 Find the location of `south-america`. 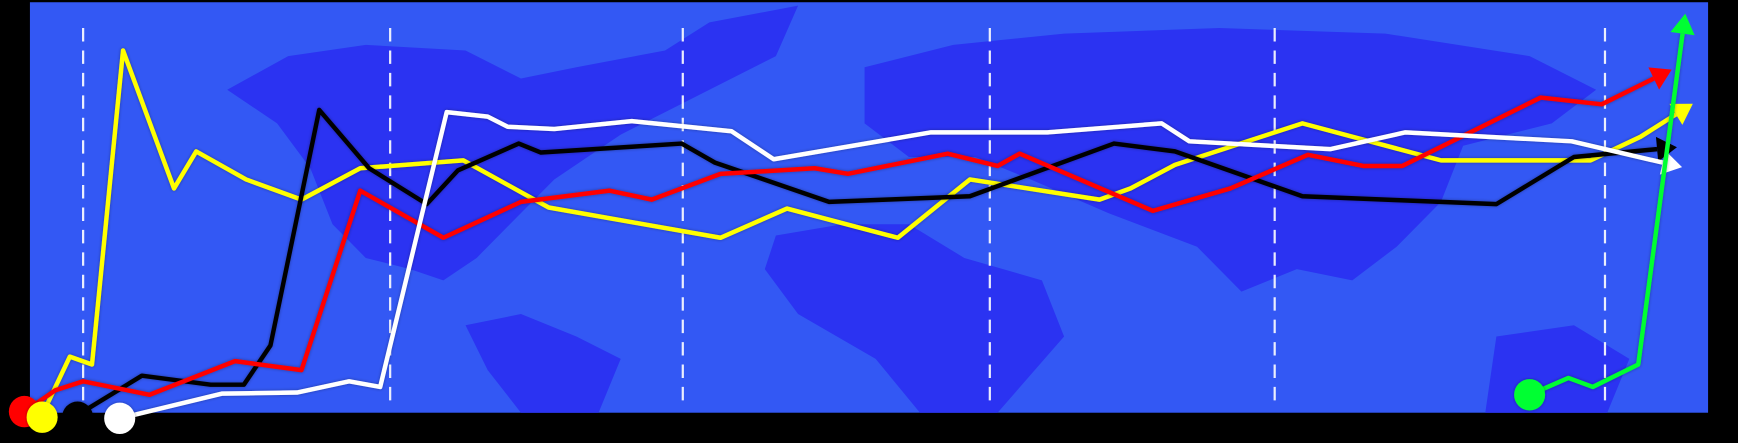

south-america is located at coordinates (543, 363).